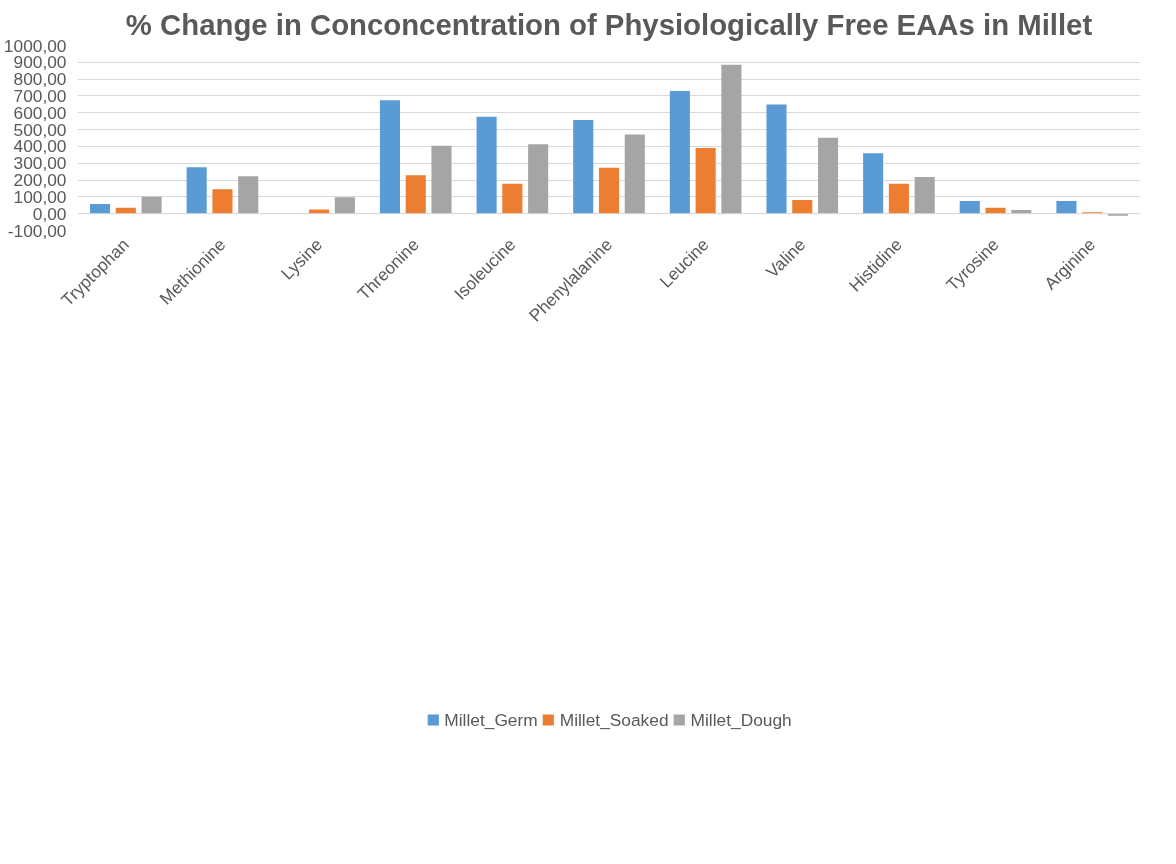 Image resolution: width=1176 pixels, height=864 pixels. What do you see at coordinates (609, 24) in the screenshot?
I see `chart-title: % Change in Conconcentration of Physiologically Free EAAs in Millet` at bounding box center [609, 24].